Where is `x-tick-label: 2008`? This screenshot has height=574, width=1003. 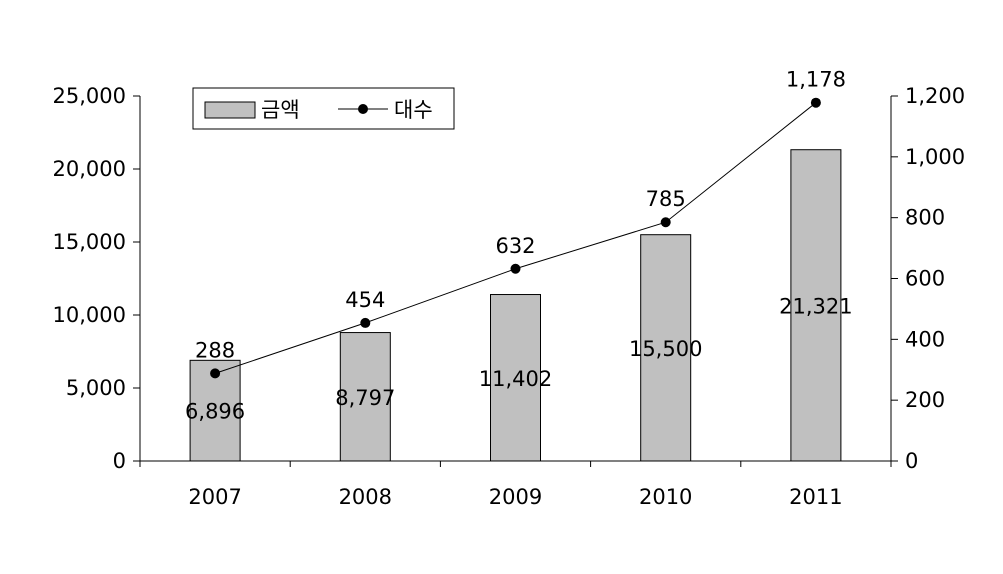 x-tick-label: 2008 is located at coordinates (365, 497).